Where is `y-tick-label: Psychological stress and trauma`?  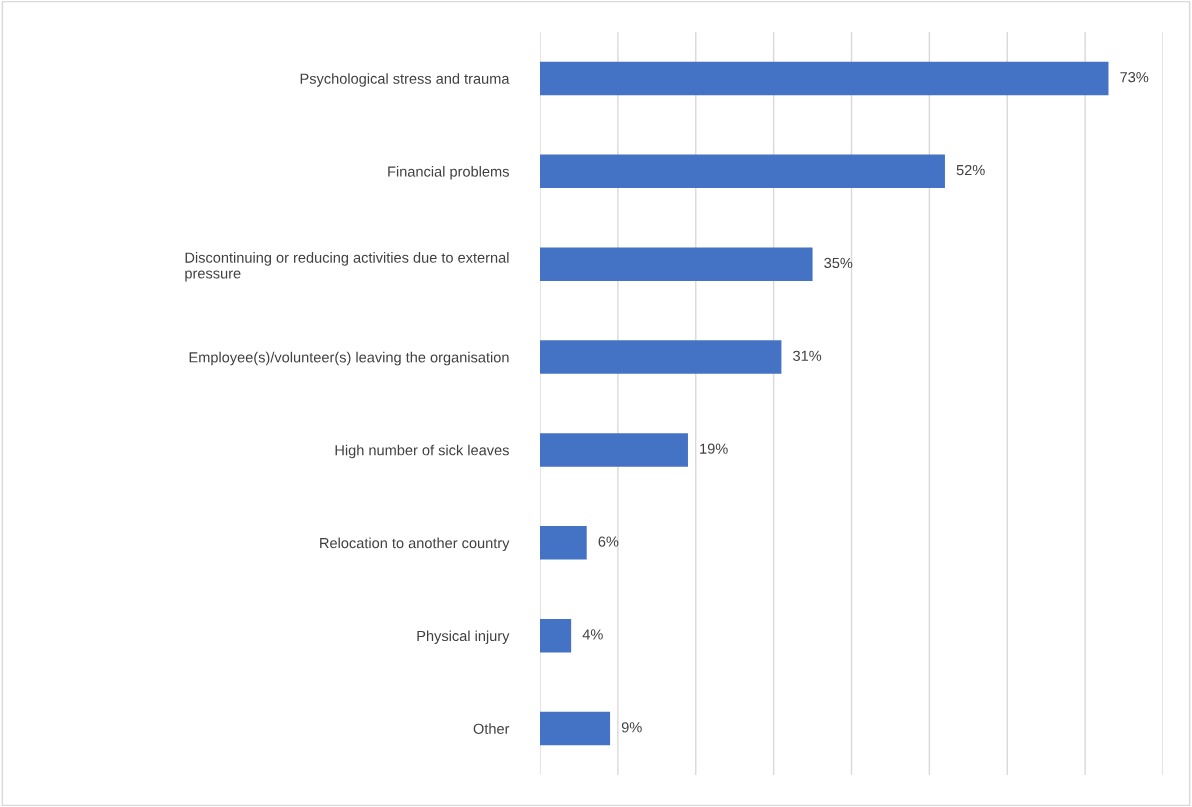
y-tick-label: Psychological stress and trauma is located at coordinates (405, 80).